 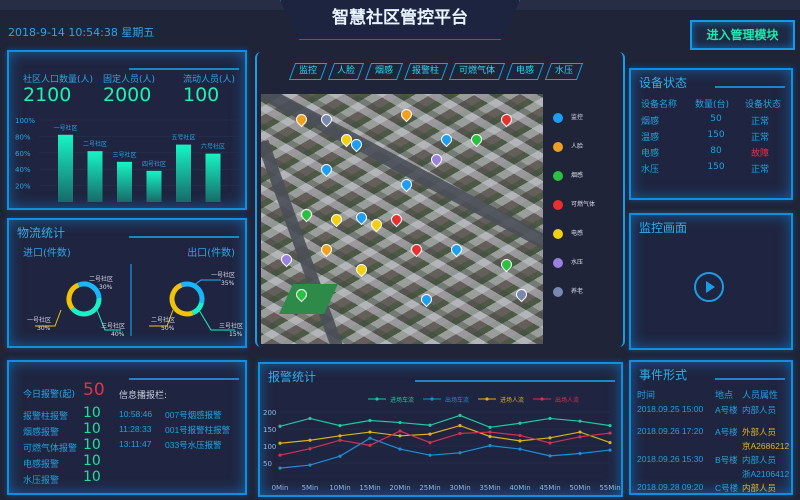 I want to click on y-tick-label: 20%, so click(x=23, y=187).